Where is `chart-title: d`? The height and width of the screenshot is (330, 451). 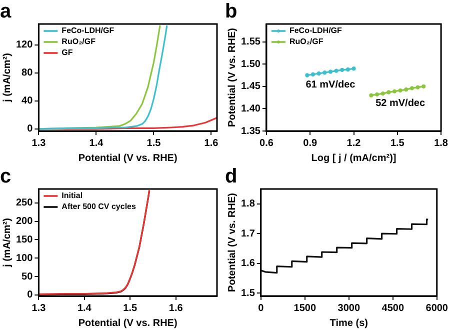
chart-title: d is located at coordinates (231, 177).